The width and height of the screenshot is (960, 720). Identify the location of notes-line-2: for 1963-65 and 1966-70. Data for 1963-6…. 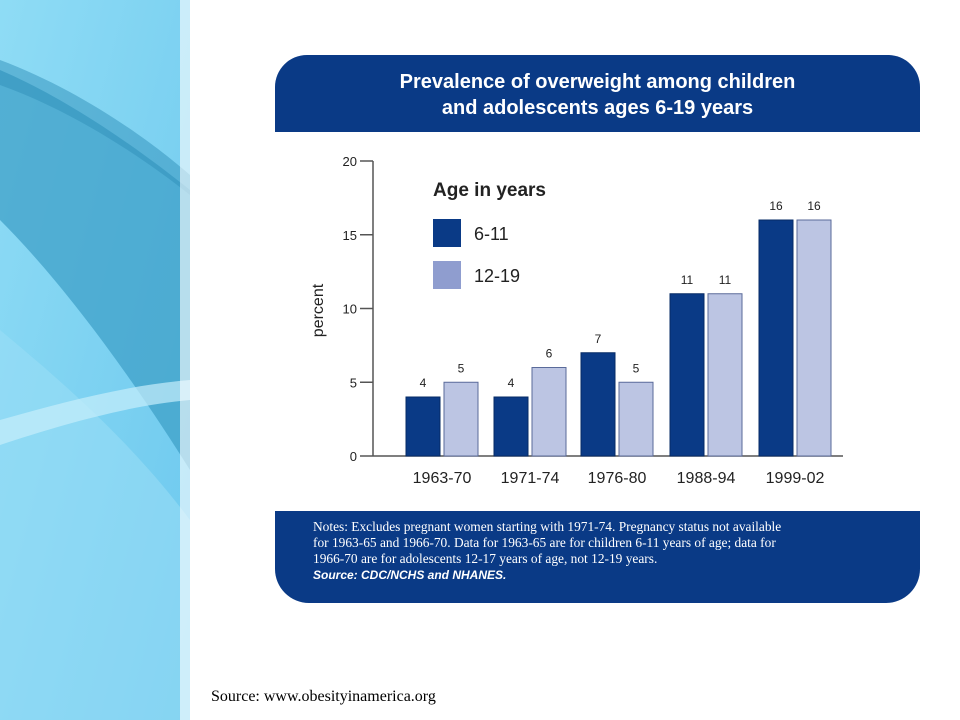
(544, 542).